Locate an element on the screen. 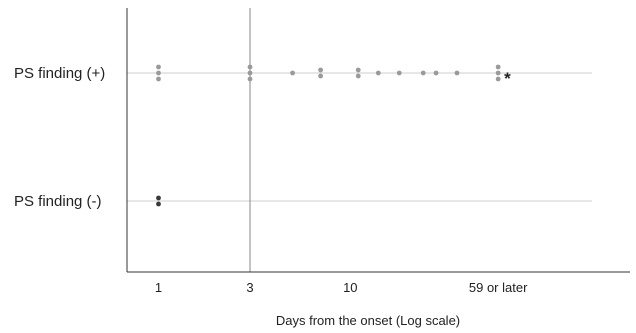 The width and height of the screenshot is (636, 333). category-label: PS finding (-) is located at coordinates (58, 201).